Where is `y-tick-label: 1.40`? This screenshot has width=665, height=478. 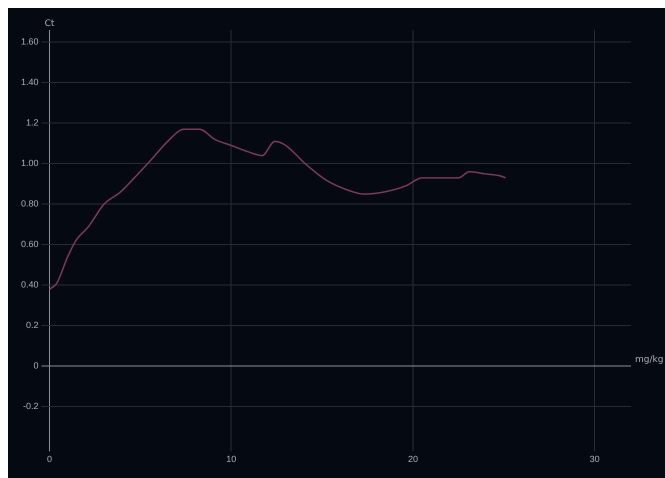
y-tick-label: 1.40 is located at coordinates (29, 82).